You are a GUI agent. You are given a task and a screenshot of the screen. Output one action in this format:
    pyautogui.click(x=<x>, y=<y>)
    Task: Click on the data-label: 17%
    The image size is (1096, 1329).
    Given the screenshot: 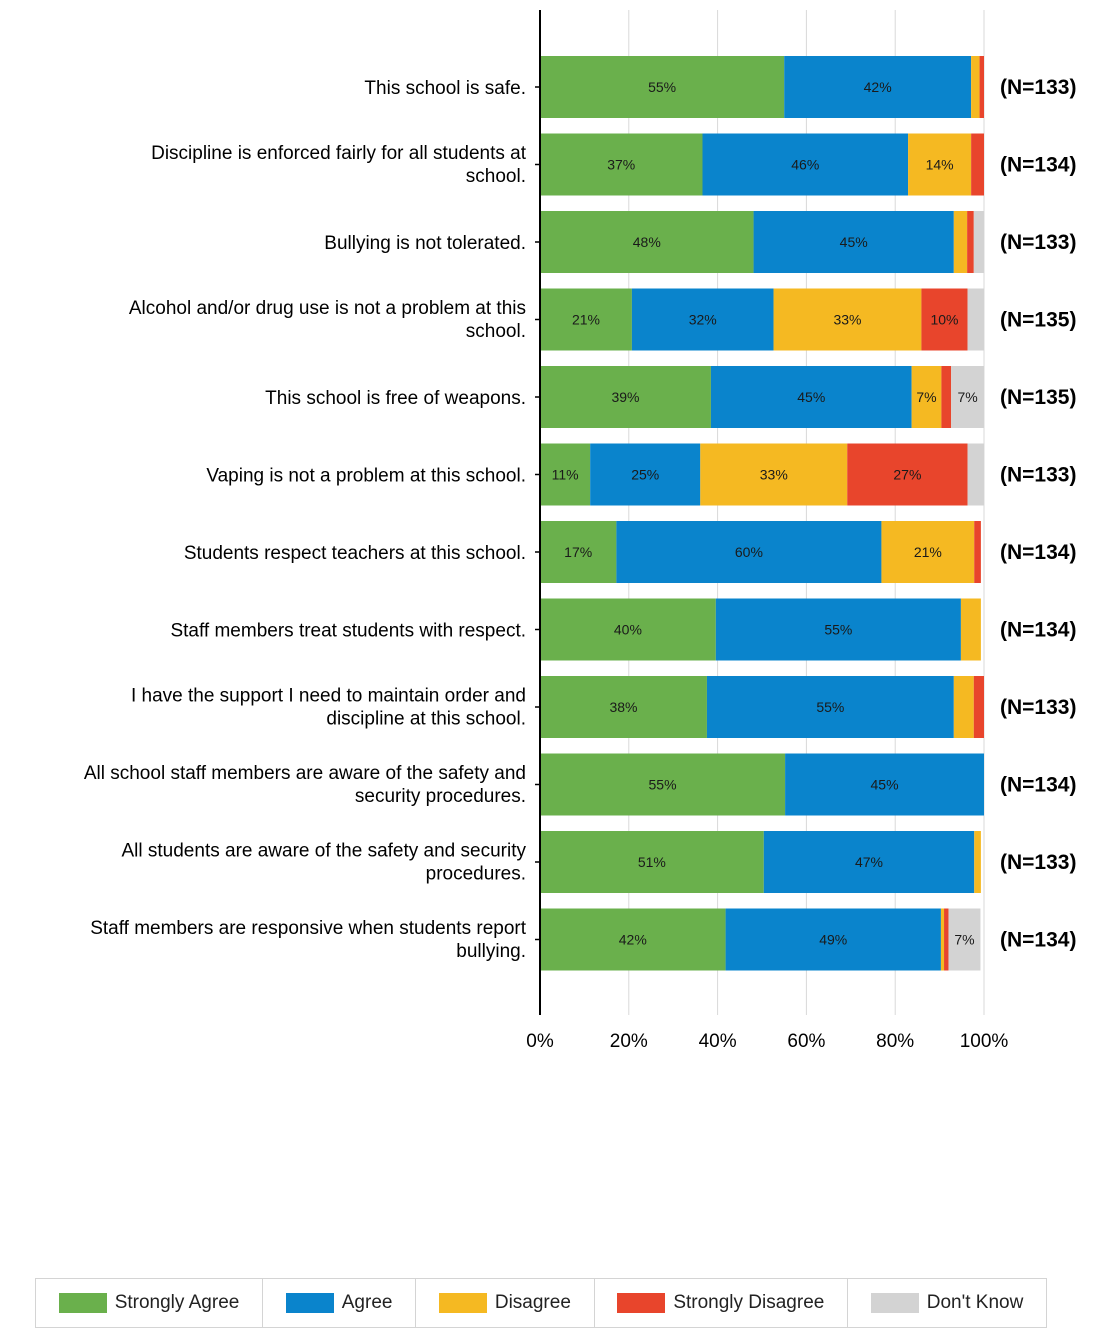 What is the action you would take?
    pyautogui.click(x=578, y=552)
    